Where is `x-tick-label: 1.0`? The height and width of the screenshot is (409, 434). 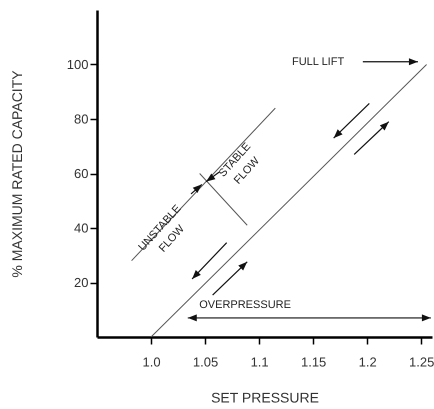
x-tick-label: 1.0 is located at coordinates (151, 362).